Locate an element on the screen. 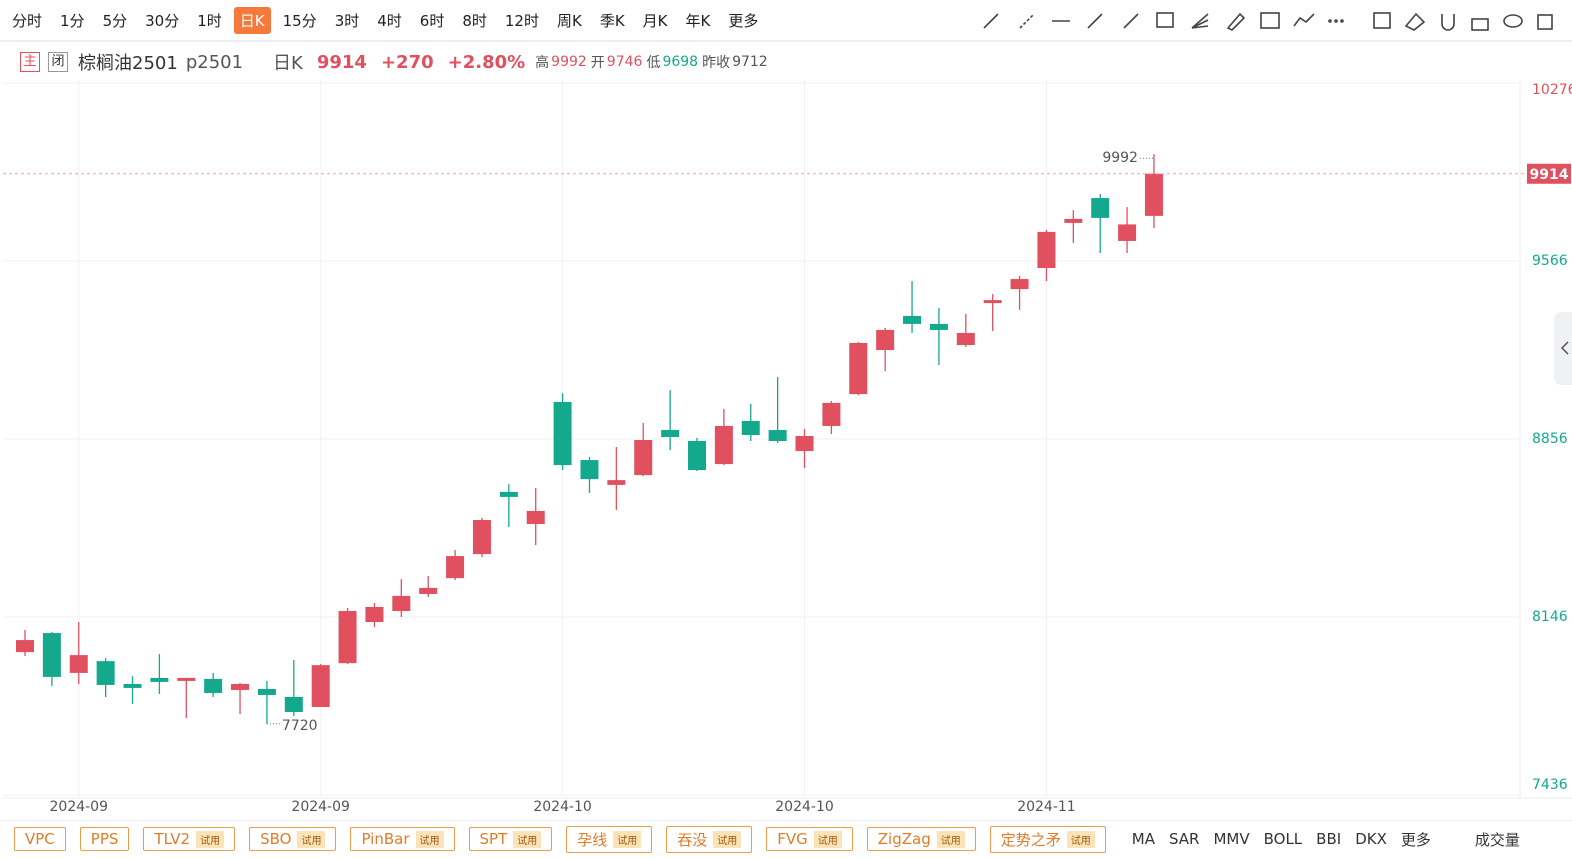 Image resolution: width=1572 pixels, height=859 pixels. period-button: 日K is located at coordinates (252, 20).